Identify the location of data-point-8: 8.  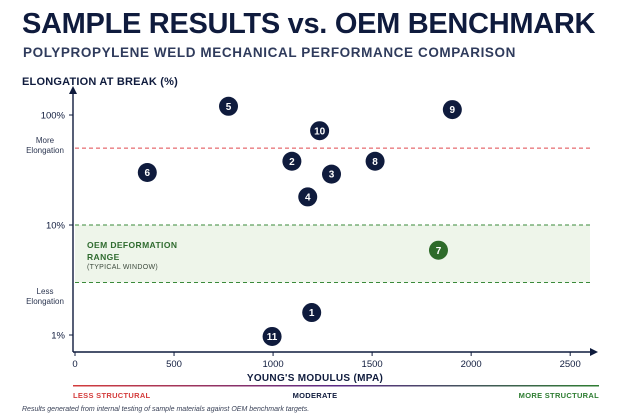
(375, 161).